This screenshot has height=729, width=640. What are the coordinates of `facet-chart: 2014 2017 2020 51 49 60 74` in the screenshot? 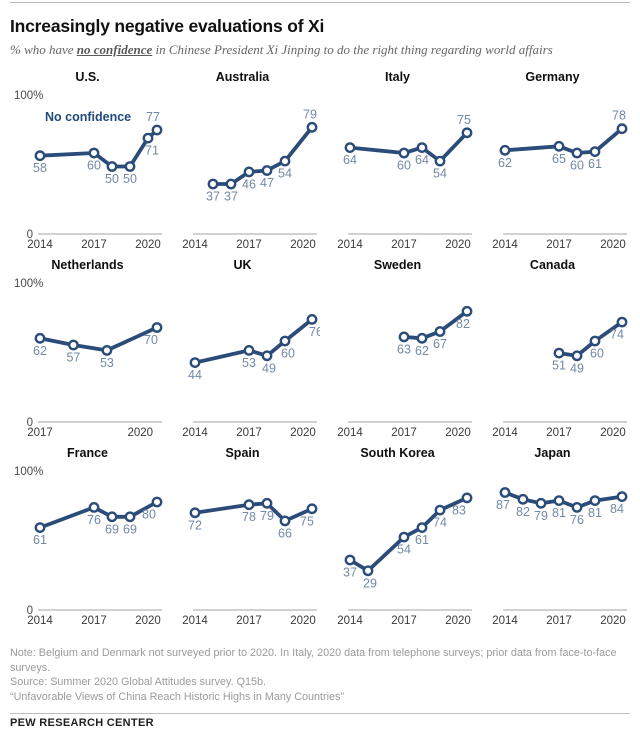 It's located at (560, 377).